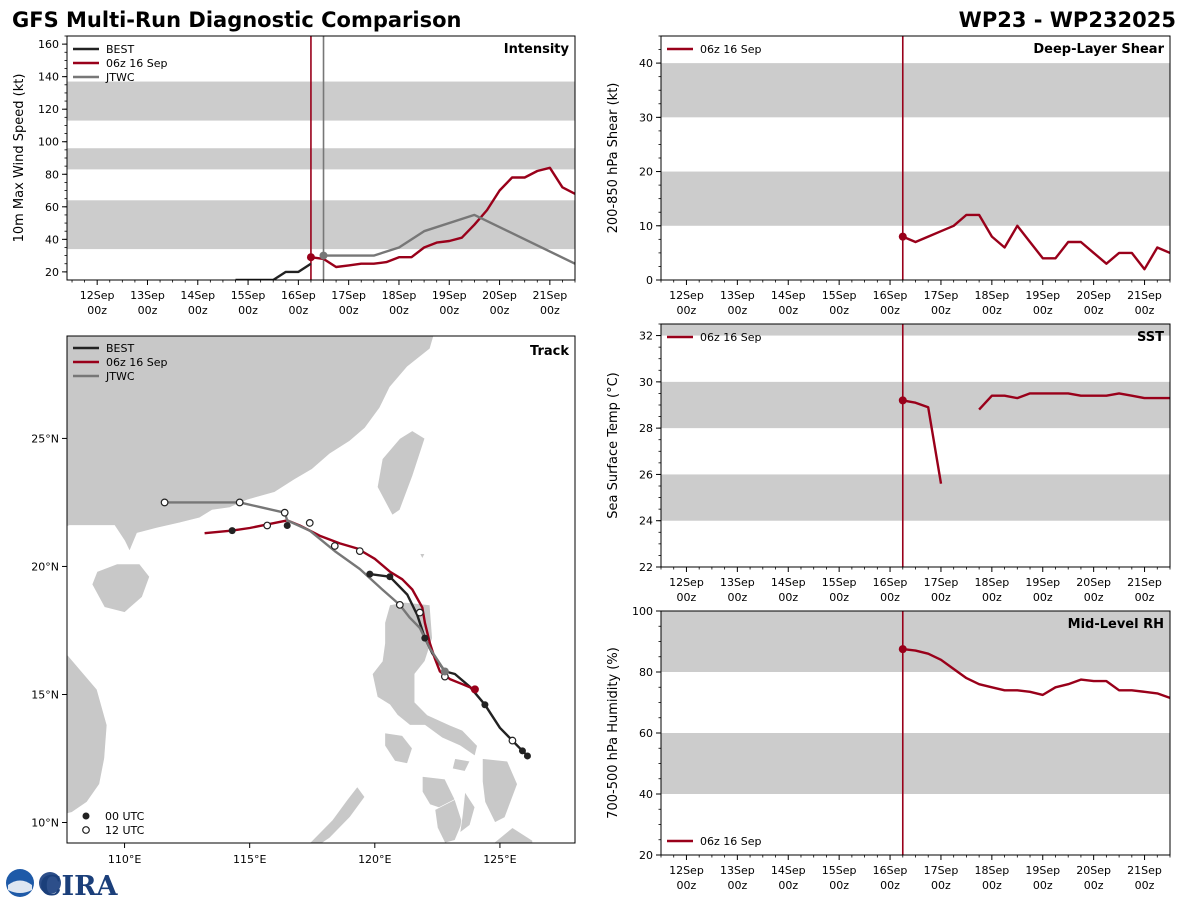 The height and width of the screenshot is (900, 1200). What do you see at coordinates (941, 295) in the screenshot?
I see `shear-xtick-label: 17Sep` at bounding box center [941, 295].